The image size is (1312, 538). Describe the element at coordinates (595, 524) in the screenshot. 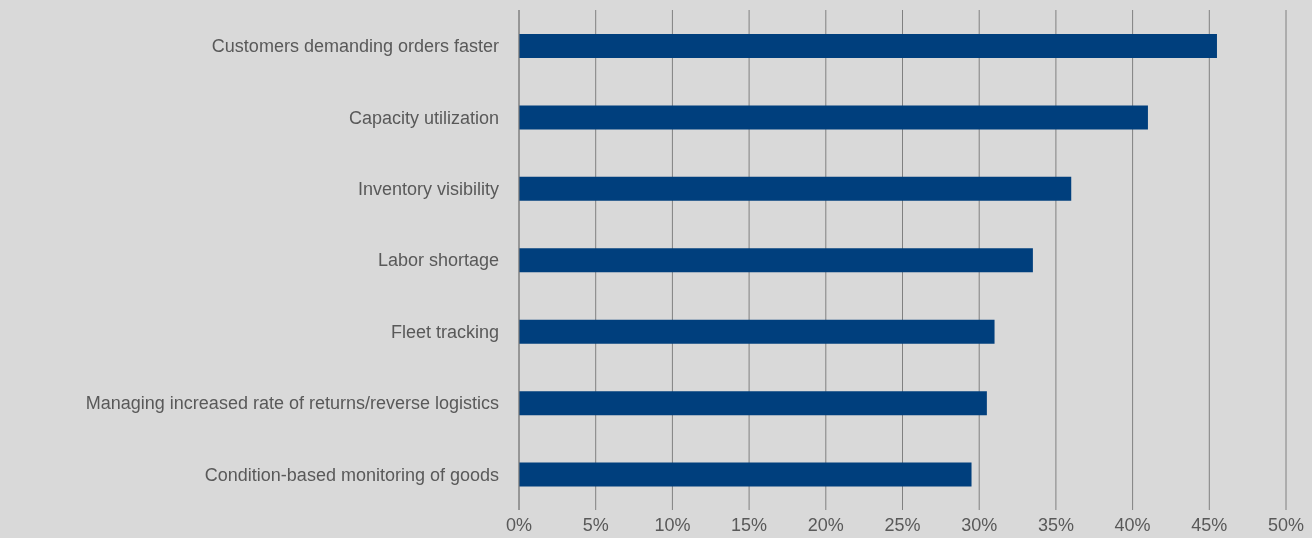

I see `x-tick-label: 5%` at that location.